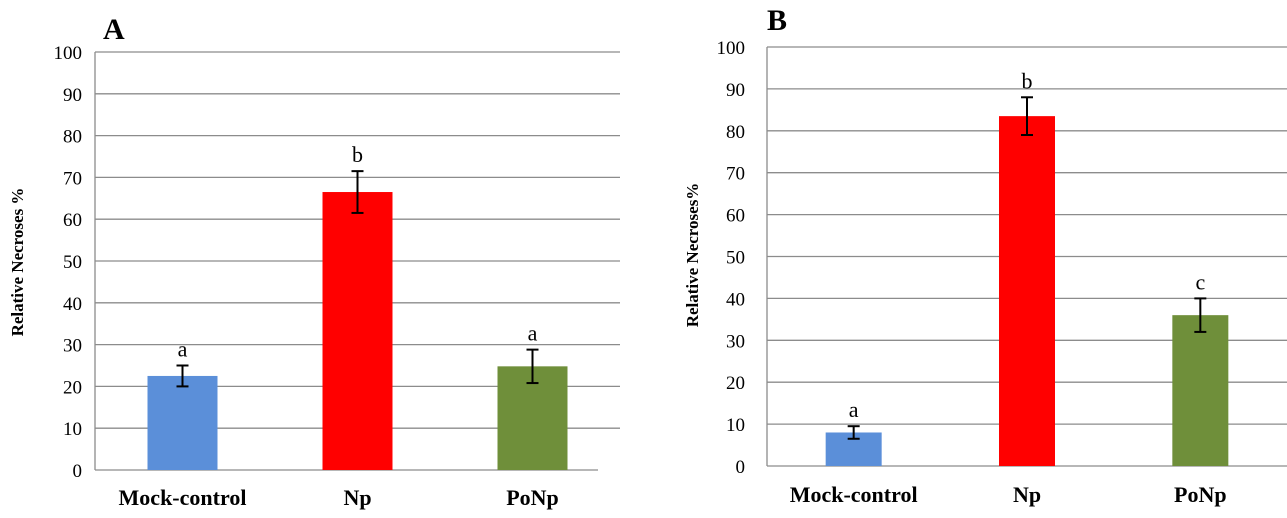 This screenshot has width=1287, height=518. I want to click on panel-label: A, so click(114, 29).